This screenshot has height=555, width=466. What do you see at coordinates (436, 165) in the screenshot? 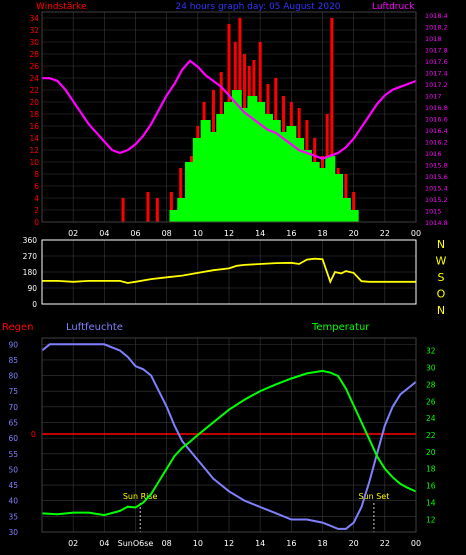
I see `pressure-tick-label: 1015.8` at bounding box center [436, 165].